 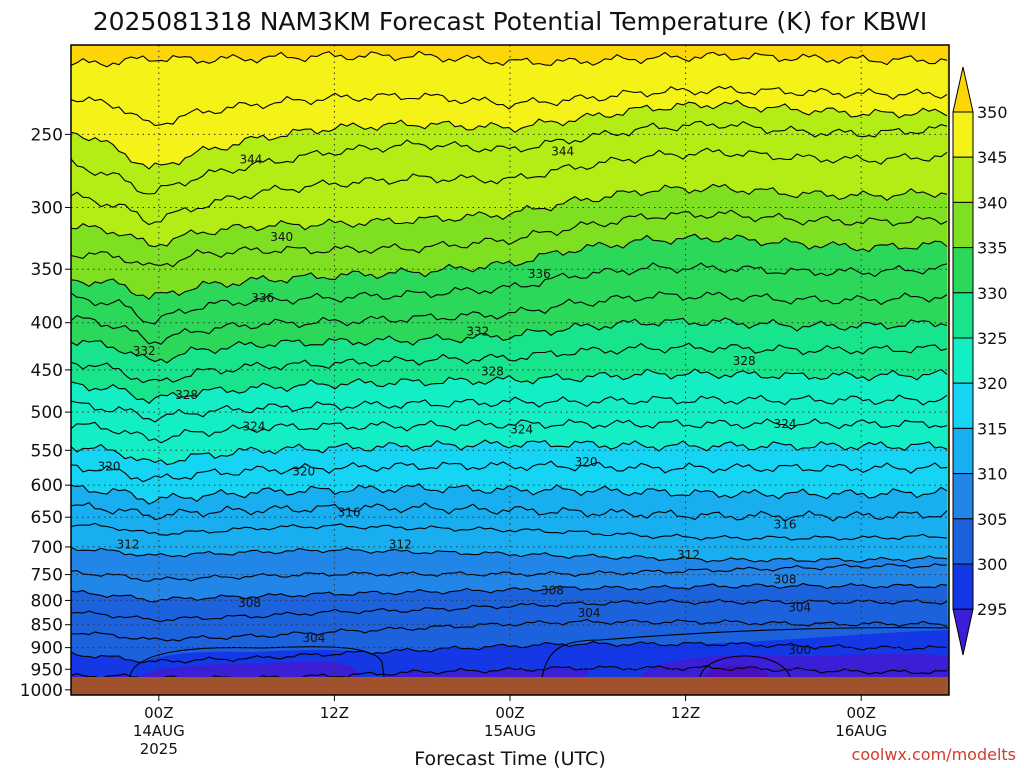 What do you see at coordinates (159, 731) in the screenshot?
I see `x-tick-date-0: 14AUG` at bounding box center [159, 731].